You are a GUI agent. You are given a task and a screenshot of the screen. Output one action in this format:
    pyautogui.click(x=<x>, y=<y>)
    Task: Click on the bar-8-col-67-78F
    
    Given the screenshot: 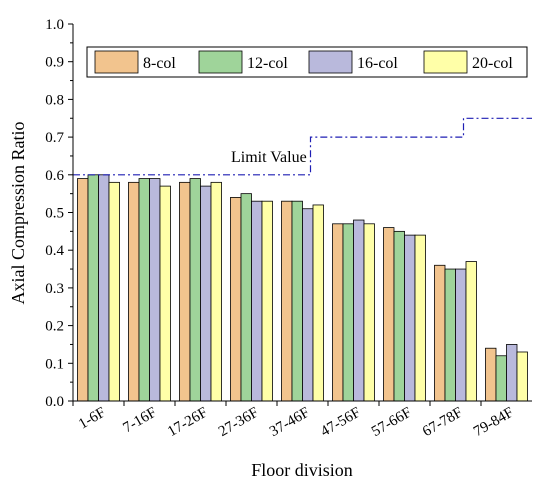 What is the action you would take?
    pyautogui.click(x=440, y=333)
    